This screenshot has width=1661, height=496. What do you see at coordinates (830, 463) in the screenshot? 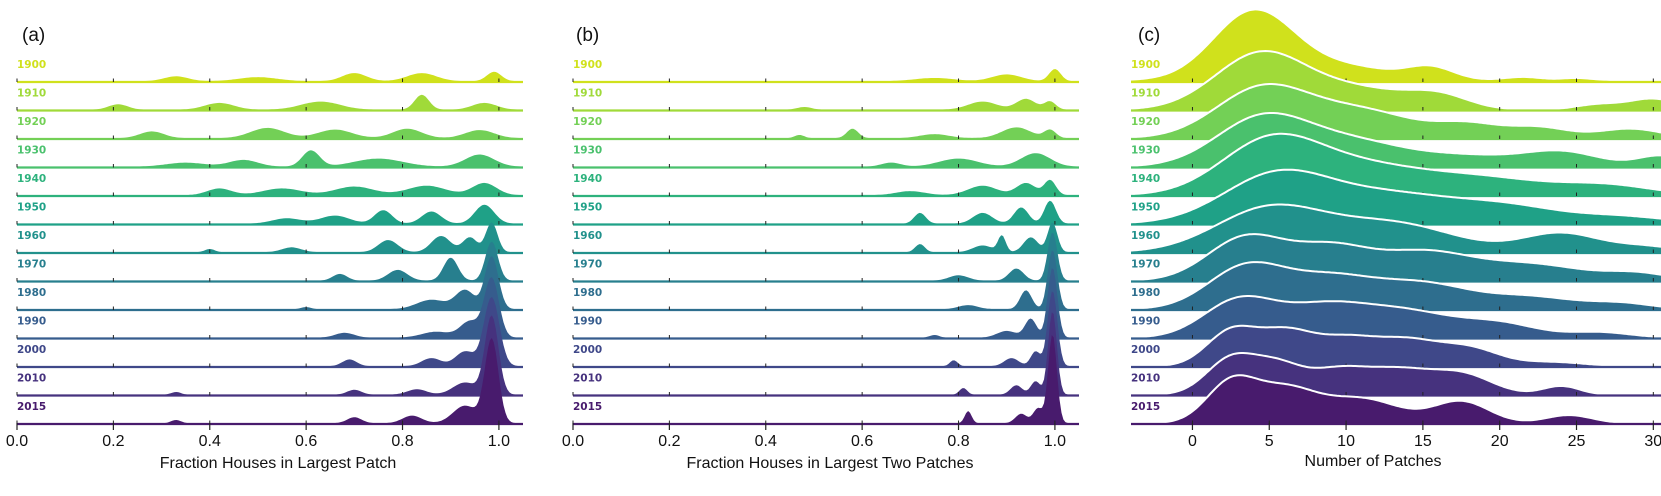
I see `panel-b-xlabel: Fraction Houses in Largest Two Patches` at bounding box center [830, 463].